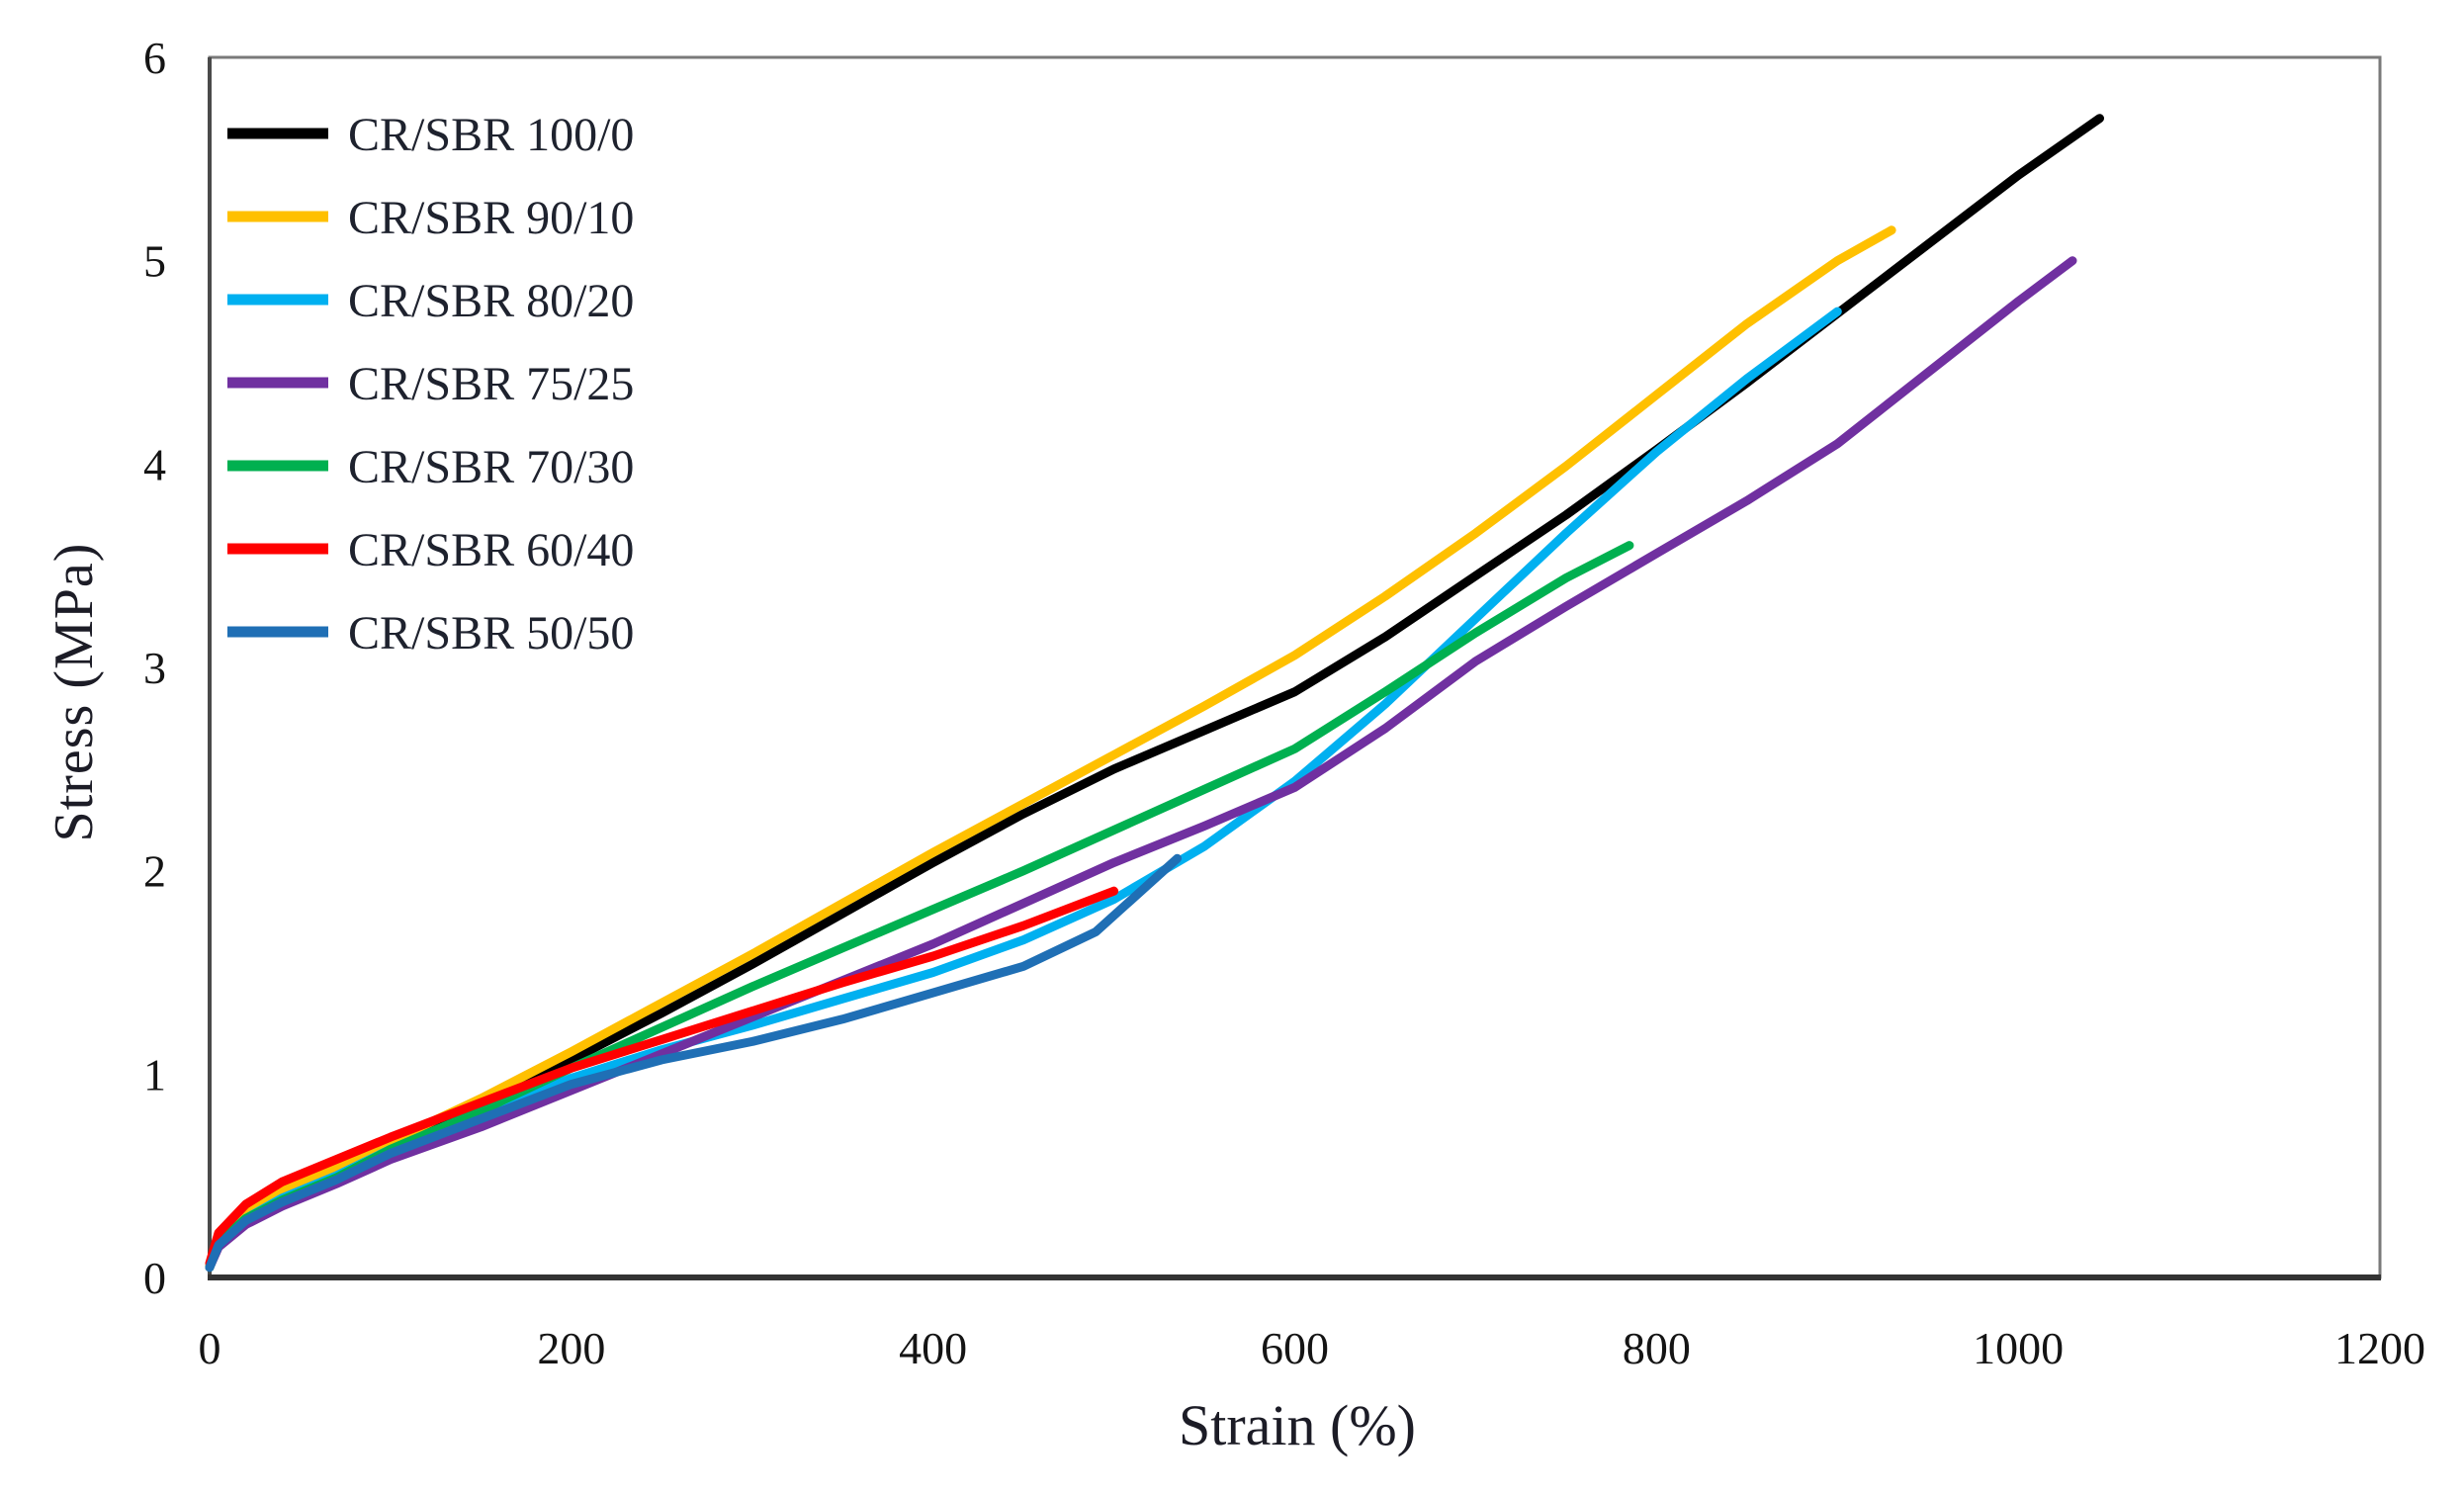  What do you see at coordinates (491, 218) in the screenshot?
I see `legend-label: CR/SBR 90/10` at bounding box center [491, 218].